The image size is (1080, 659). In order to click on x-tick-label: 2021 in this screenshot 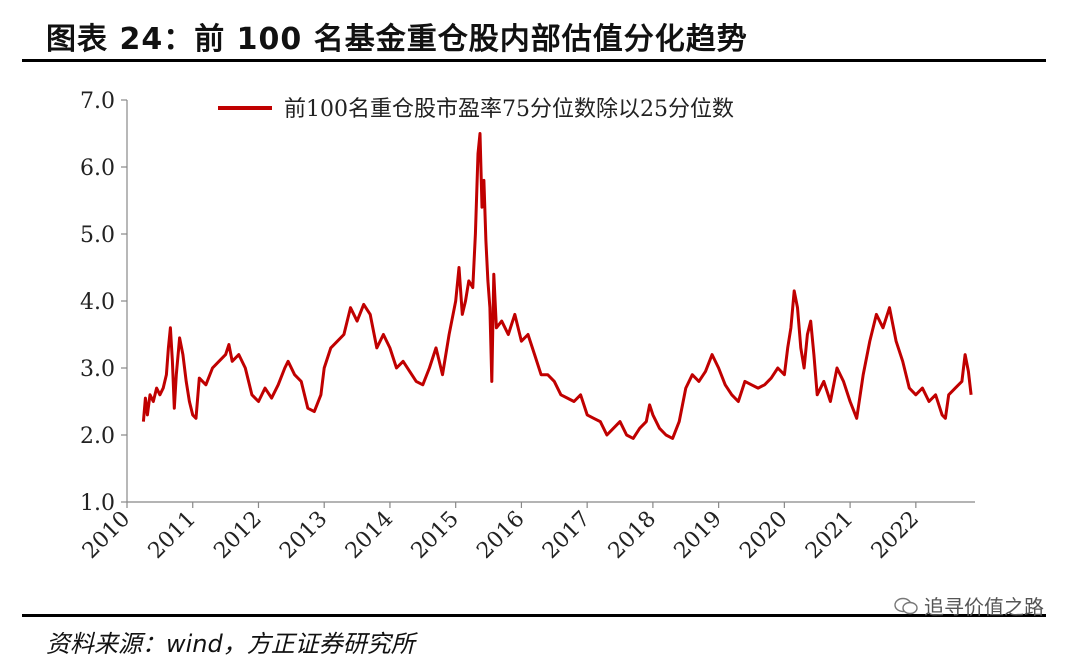, I will do `click(829, 535)`.